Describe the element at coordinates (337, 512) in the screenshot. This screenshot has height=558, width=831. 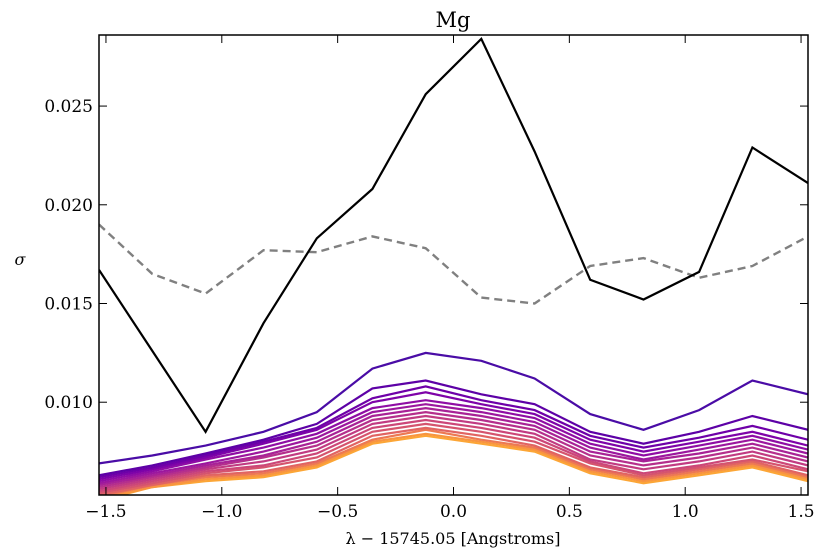
I see `x-tick-label: −0.5` at that location.